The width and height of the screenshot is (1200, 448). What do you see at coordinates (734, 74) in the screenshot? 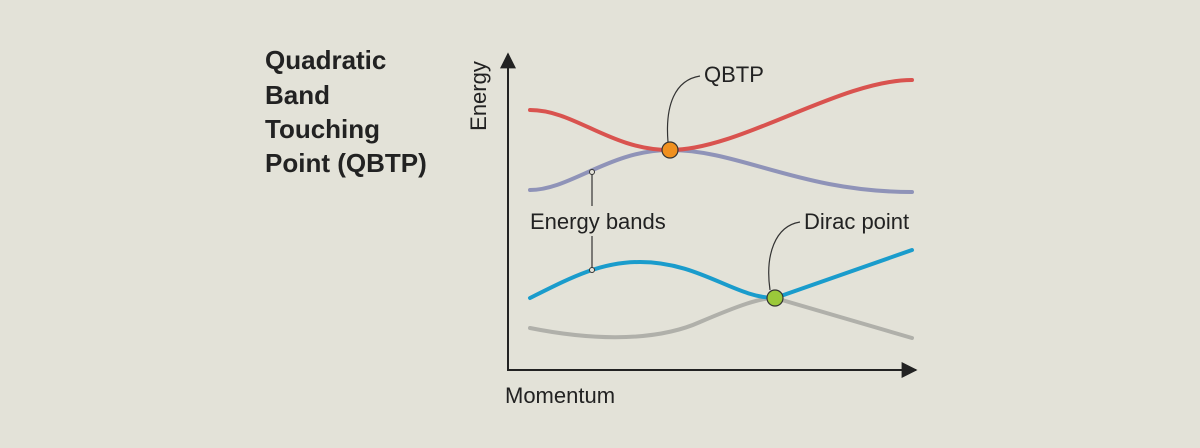
I see `annotation: QBTP` at bounding box center [734, 74].